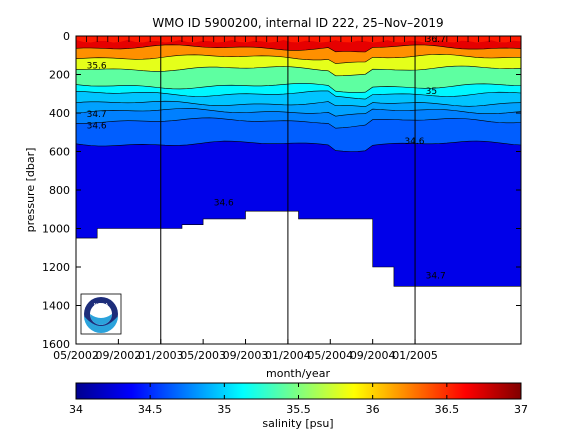 Image resolution: width=576 pixels, height=432 pixels. Describe the element at coordinates (101, 314) in the screenshot. I see `noaa-logo: NOAA` at that location.